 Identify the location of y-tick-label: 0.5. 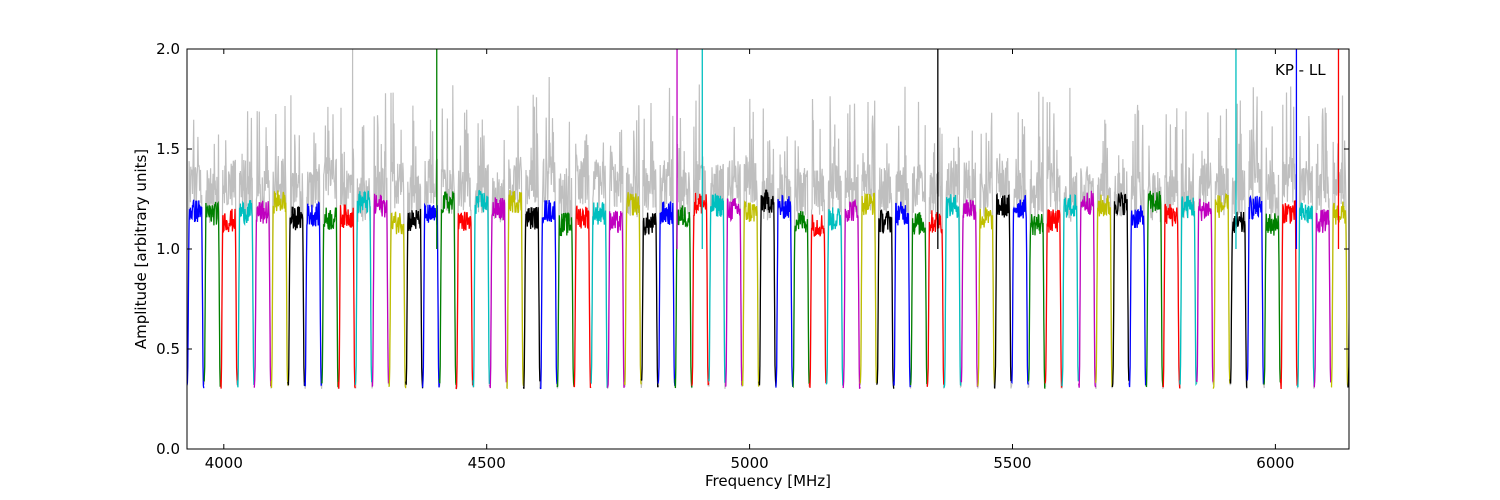
(168, 349).